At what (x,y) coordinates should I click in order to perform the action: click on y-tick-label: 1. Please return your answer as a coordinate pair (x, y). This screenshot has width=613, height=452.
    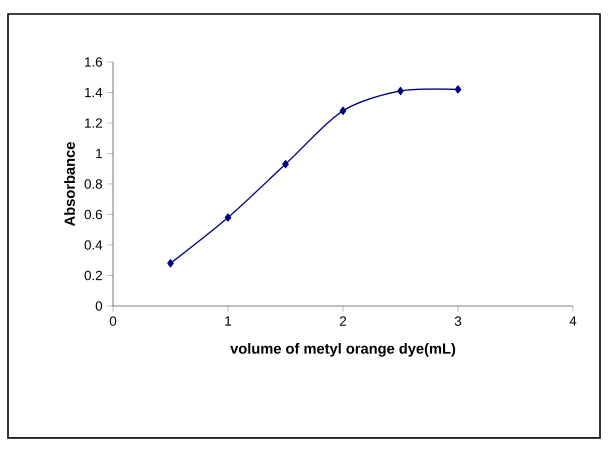
    Looking at the image, I should click on (99, 153).